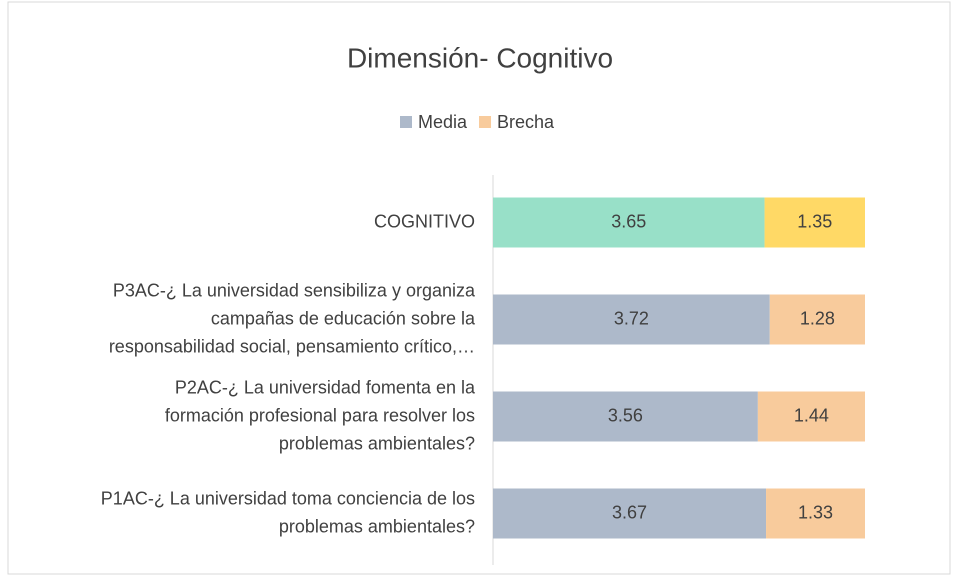 The image size is (959, 585). What do you see at coordinates (320, 415) in the screenshot?
I see `category-label: formación profesional para resolver los` at bounding box center [320, 415].